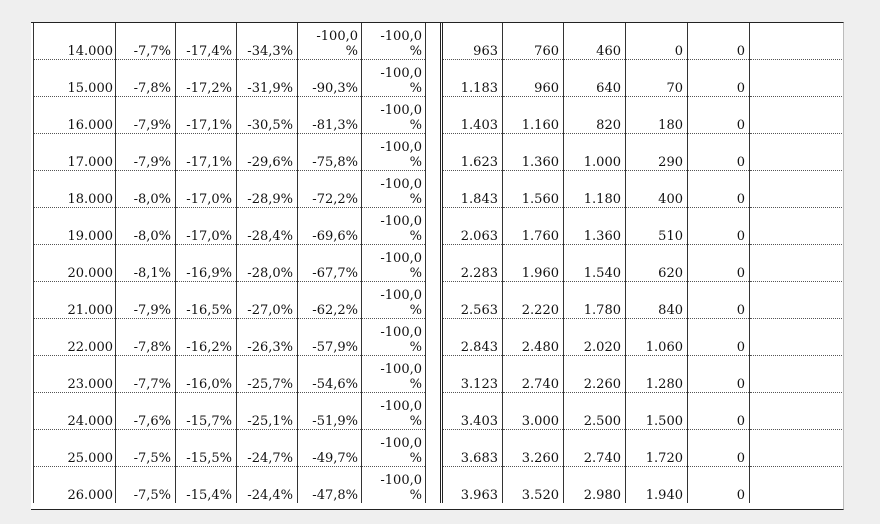  I want to click on amount-cell-1: 3.963, so click(471, 484).